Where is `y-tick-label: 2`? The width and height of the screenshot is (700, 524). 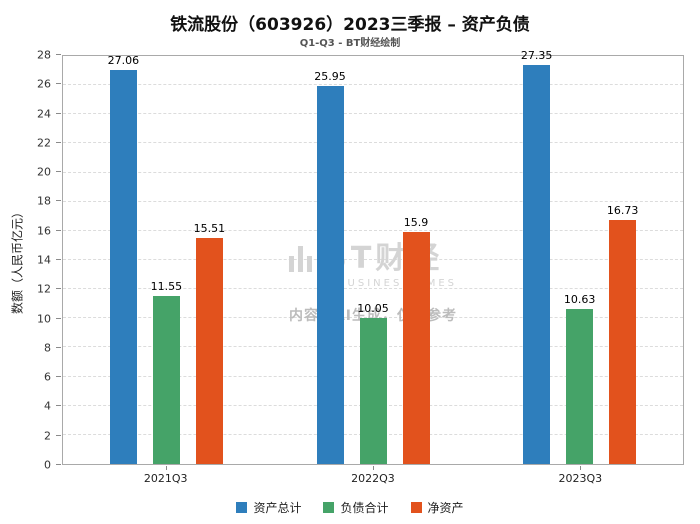 y-tick-label: 2 is located at coordinates (47, 436).